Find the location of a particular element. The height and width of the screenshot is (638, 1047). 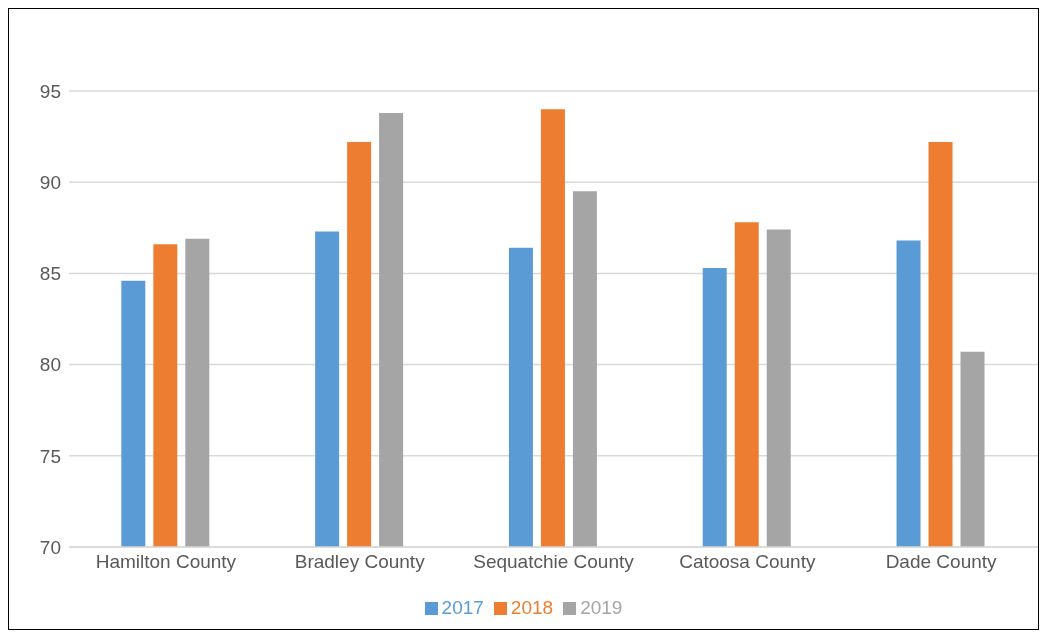

y-tick-label: 70 is located at coordinates (50, 547).